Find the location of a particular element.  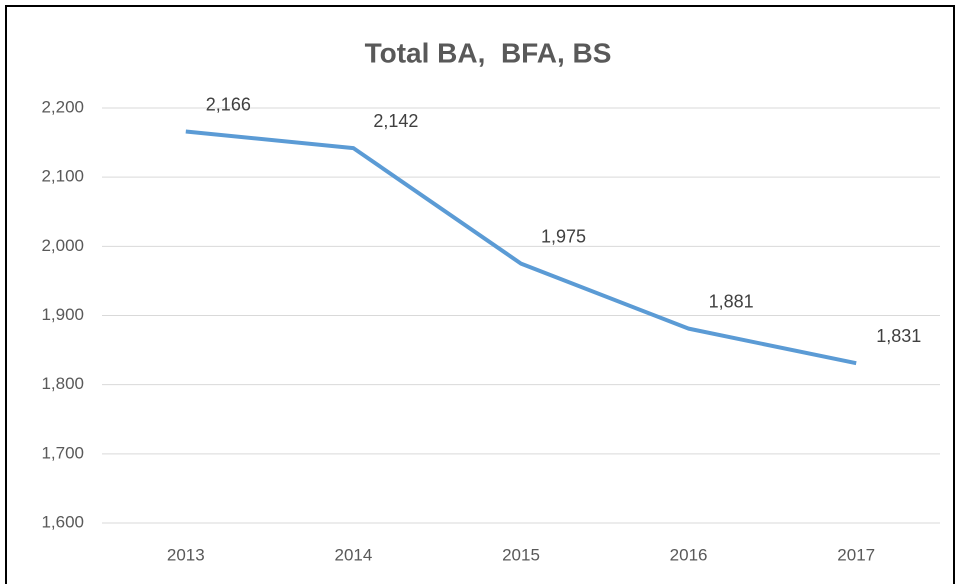

y-tick-label: 1,700 is located at coordinates (62, 452).